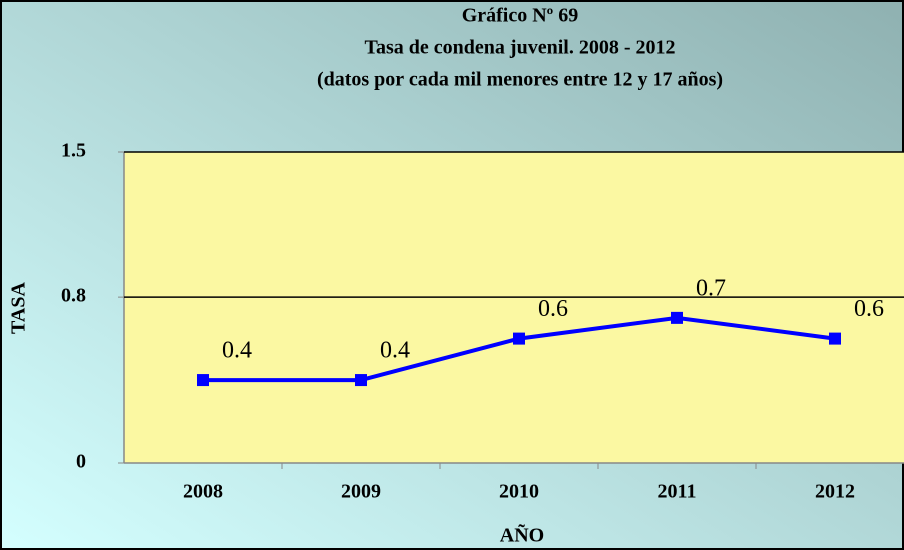  What do you see at coordinates (835, 492) in the screenshot?
I see `x-tick-label: 2012` at bounding box center [835, 492].